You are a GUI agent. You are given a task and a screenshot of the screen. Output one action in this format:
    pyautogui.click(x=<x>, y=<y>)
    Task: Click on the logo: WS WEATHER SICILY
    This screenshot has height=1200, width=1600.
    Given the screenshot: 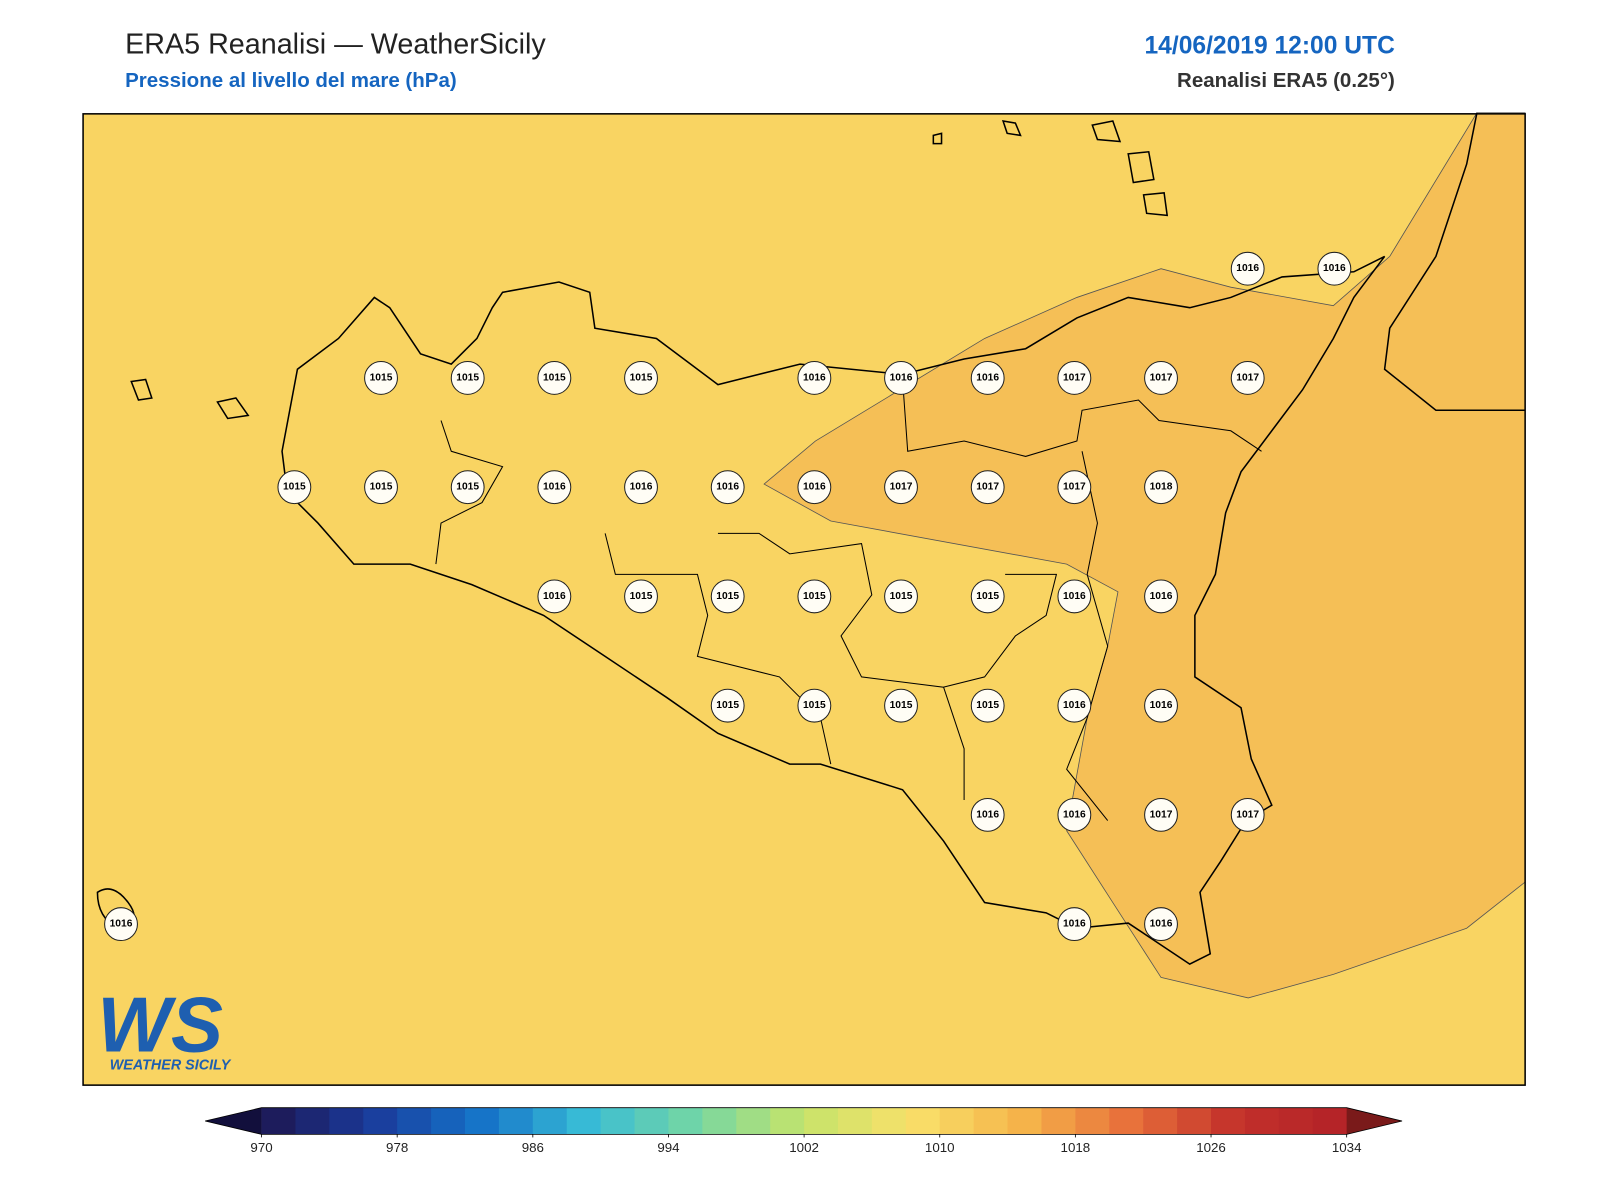 What is the action you would take?
    pyautogui.click(x=164, y=1026)
    